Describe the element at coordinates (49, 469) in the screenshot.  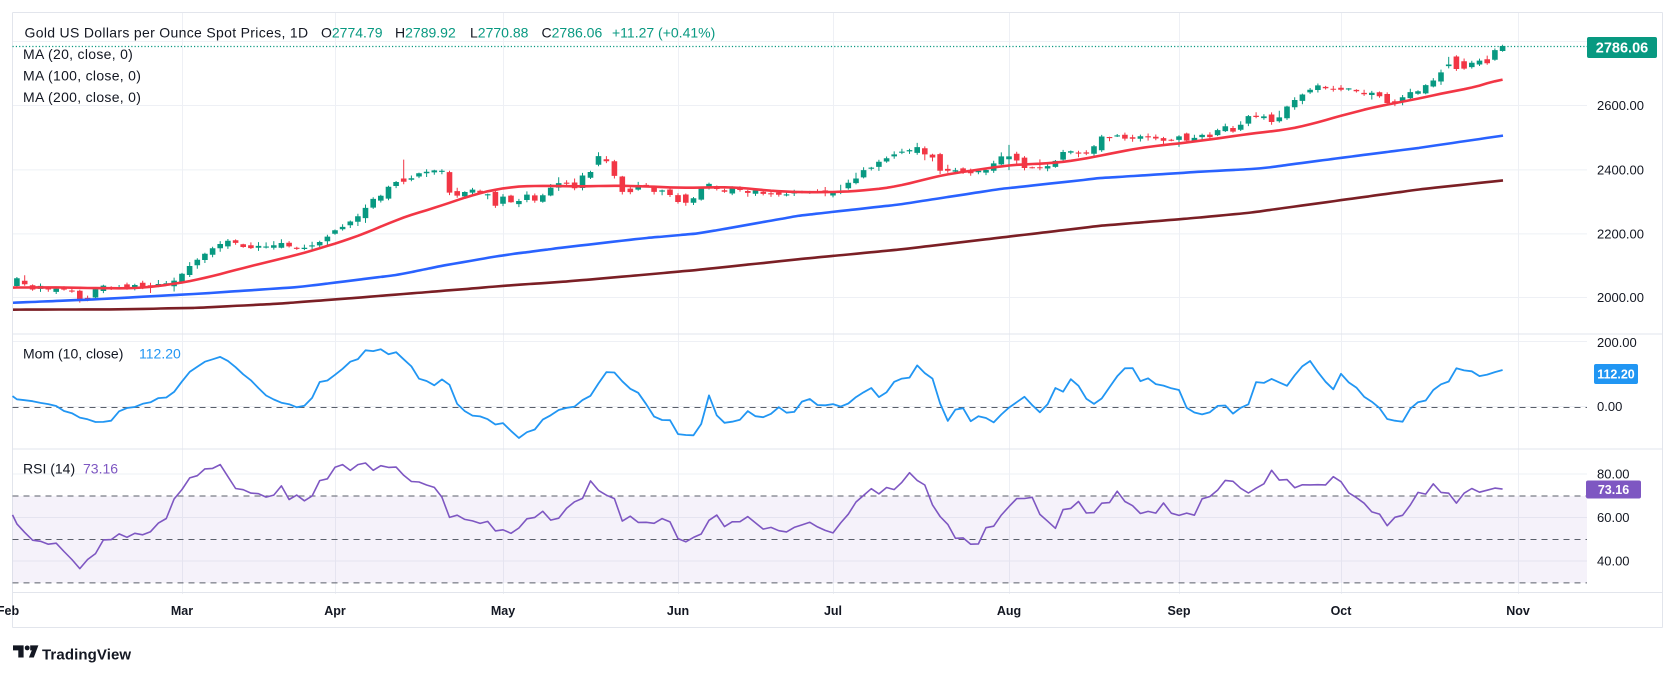
I see `svg-text: RSI (14)` at that location.